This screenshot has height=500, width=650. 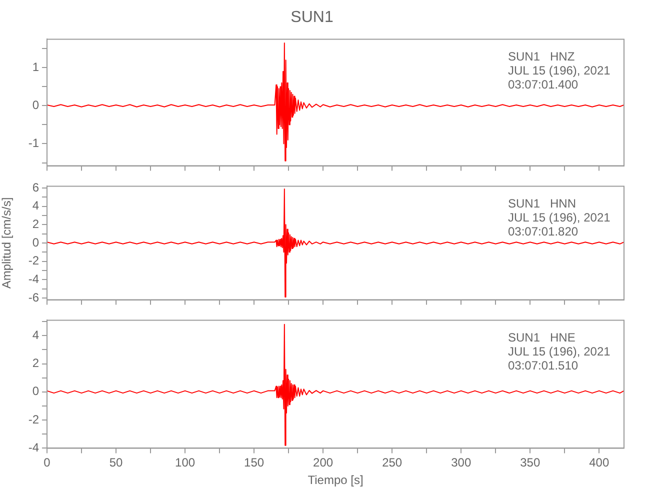 What do you see at coordinates (185, 463) in the screenshot?
I see `x-tick-label: 100` at bounding box center [185, 463].